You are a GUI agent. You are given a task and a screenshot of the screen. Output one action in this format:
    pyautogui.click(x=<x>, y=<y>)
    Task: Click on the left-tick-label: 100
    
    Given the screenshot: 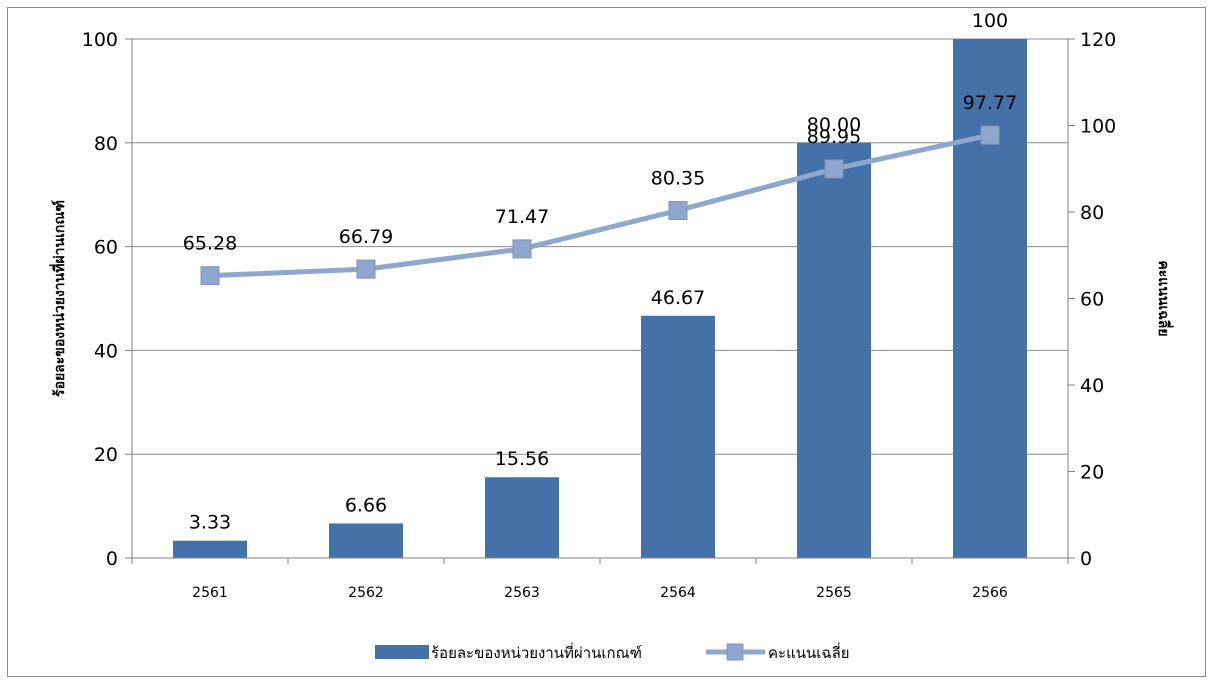 What is the action you would take?
    pyautogui.click(x=100, y=40)
    